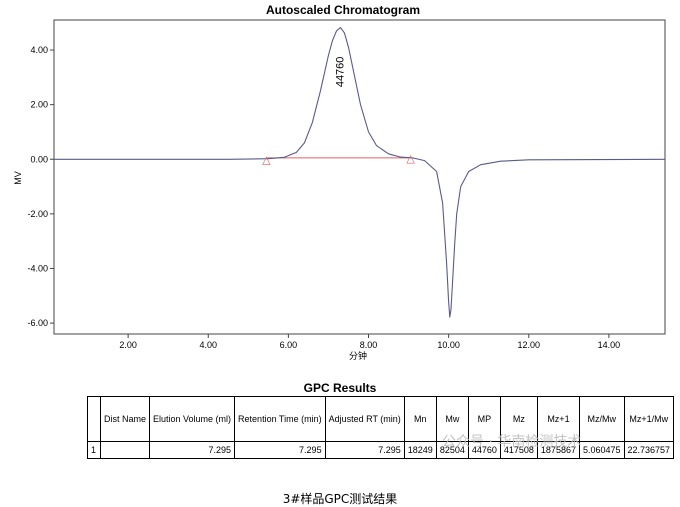 This screenshot has height=507, width=680. I want to click on header-cell: Mn, so click(420, 419).